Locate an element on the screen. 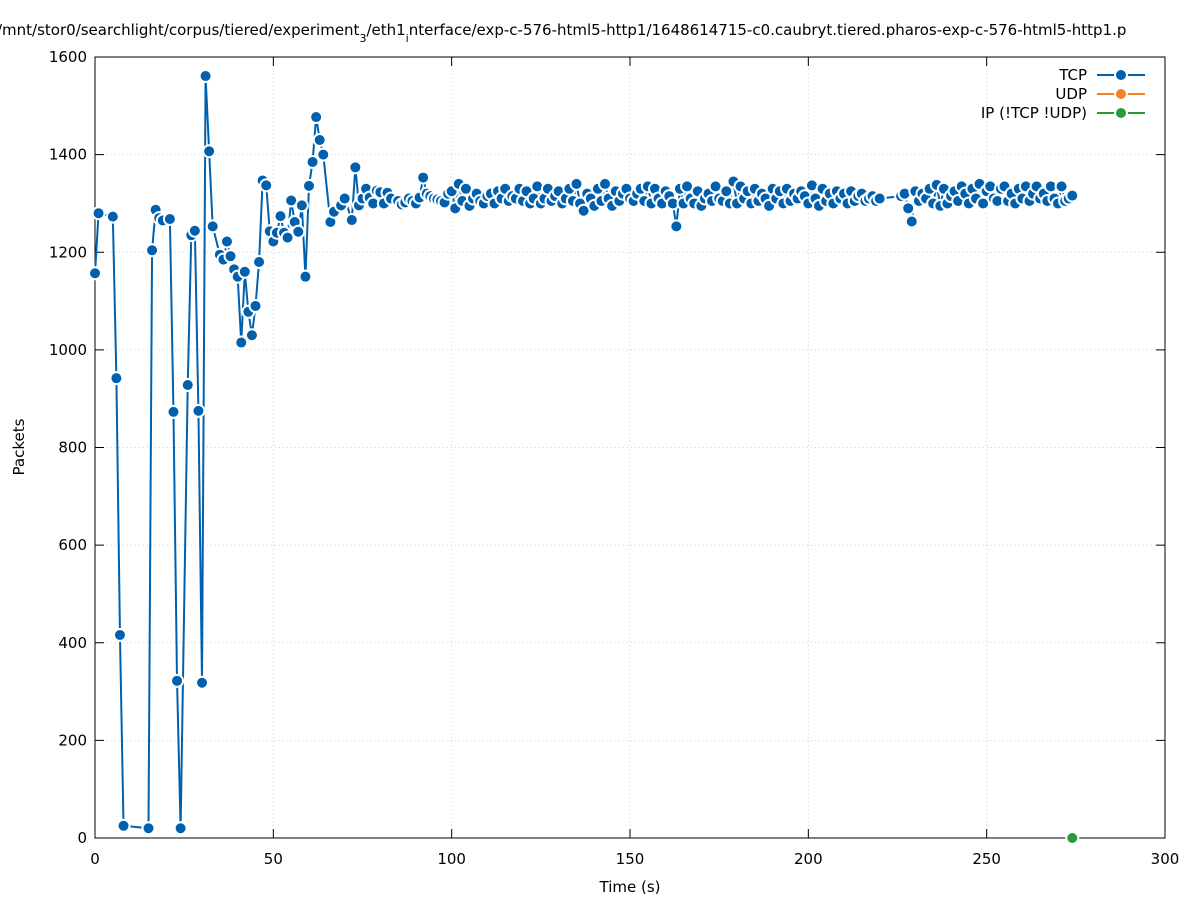  title-part: i is located at coordinates (407, 38).